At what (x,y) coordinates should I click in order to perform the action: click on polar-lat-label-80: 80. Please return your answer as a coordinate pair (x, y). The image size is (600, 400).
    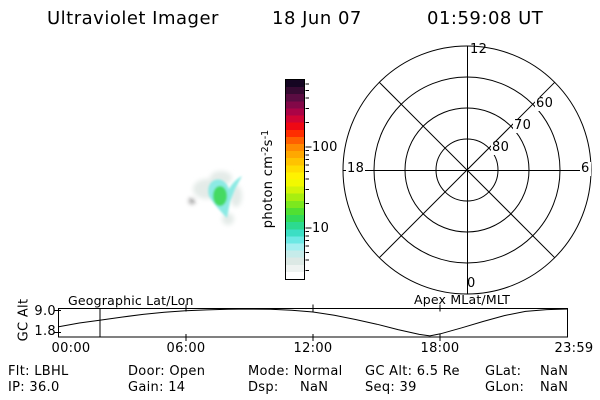
    Looking at the image, I should click on (501, 147).